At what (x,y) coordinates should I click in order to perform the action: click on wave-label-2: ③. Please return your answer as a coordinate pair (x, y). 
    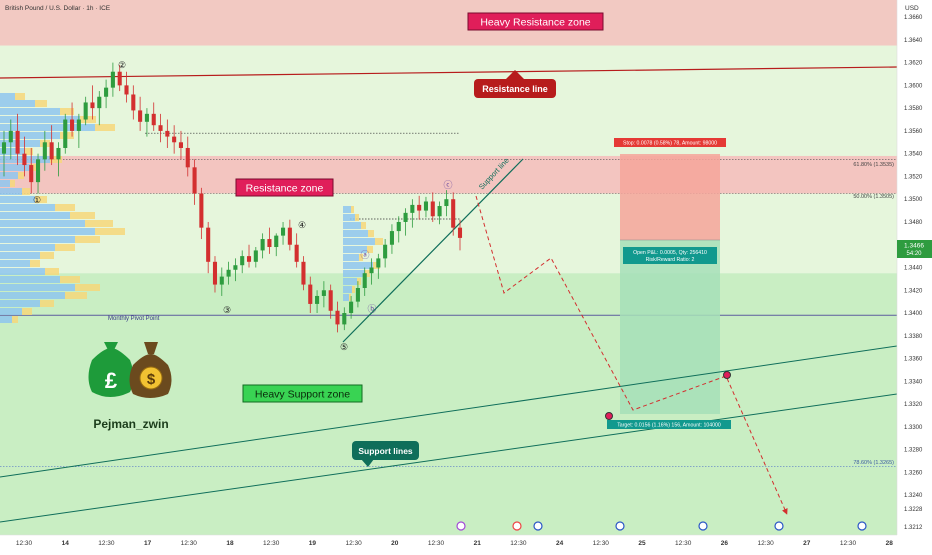
    Looking at the image, I should click on (227, 310).